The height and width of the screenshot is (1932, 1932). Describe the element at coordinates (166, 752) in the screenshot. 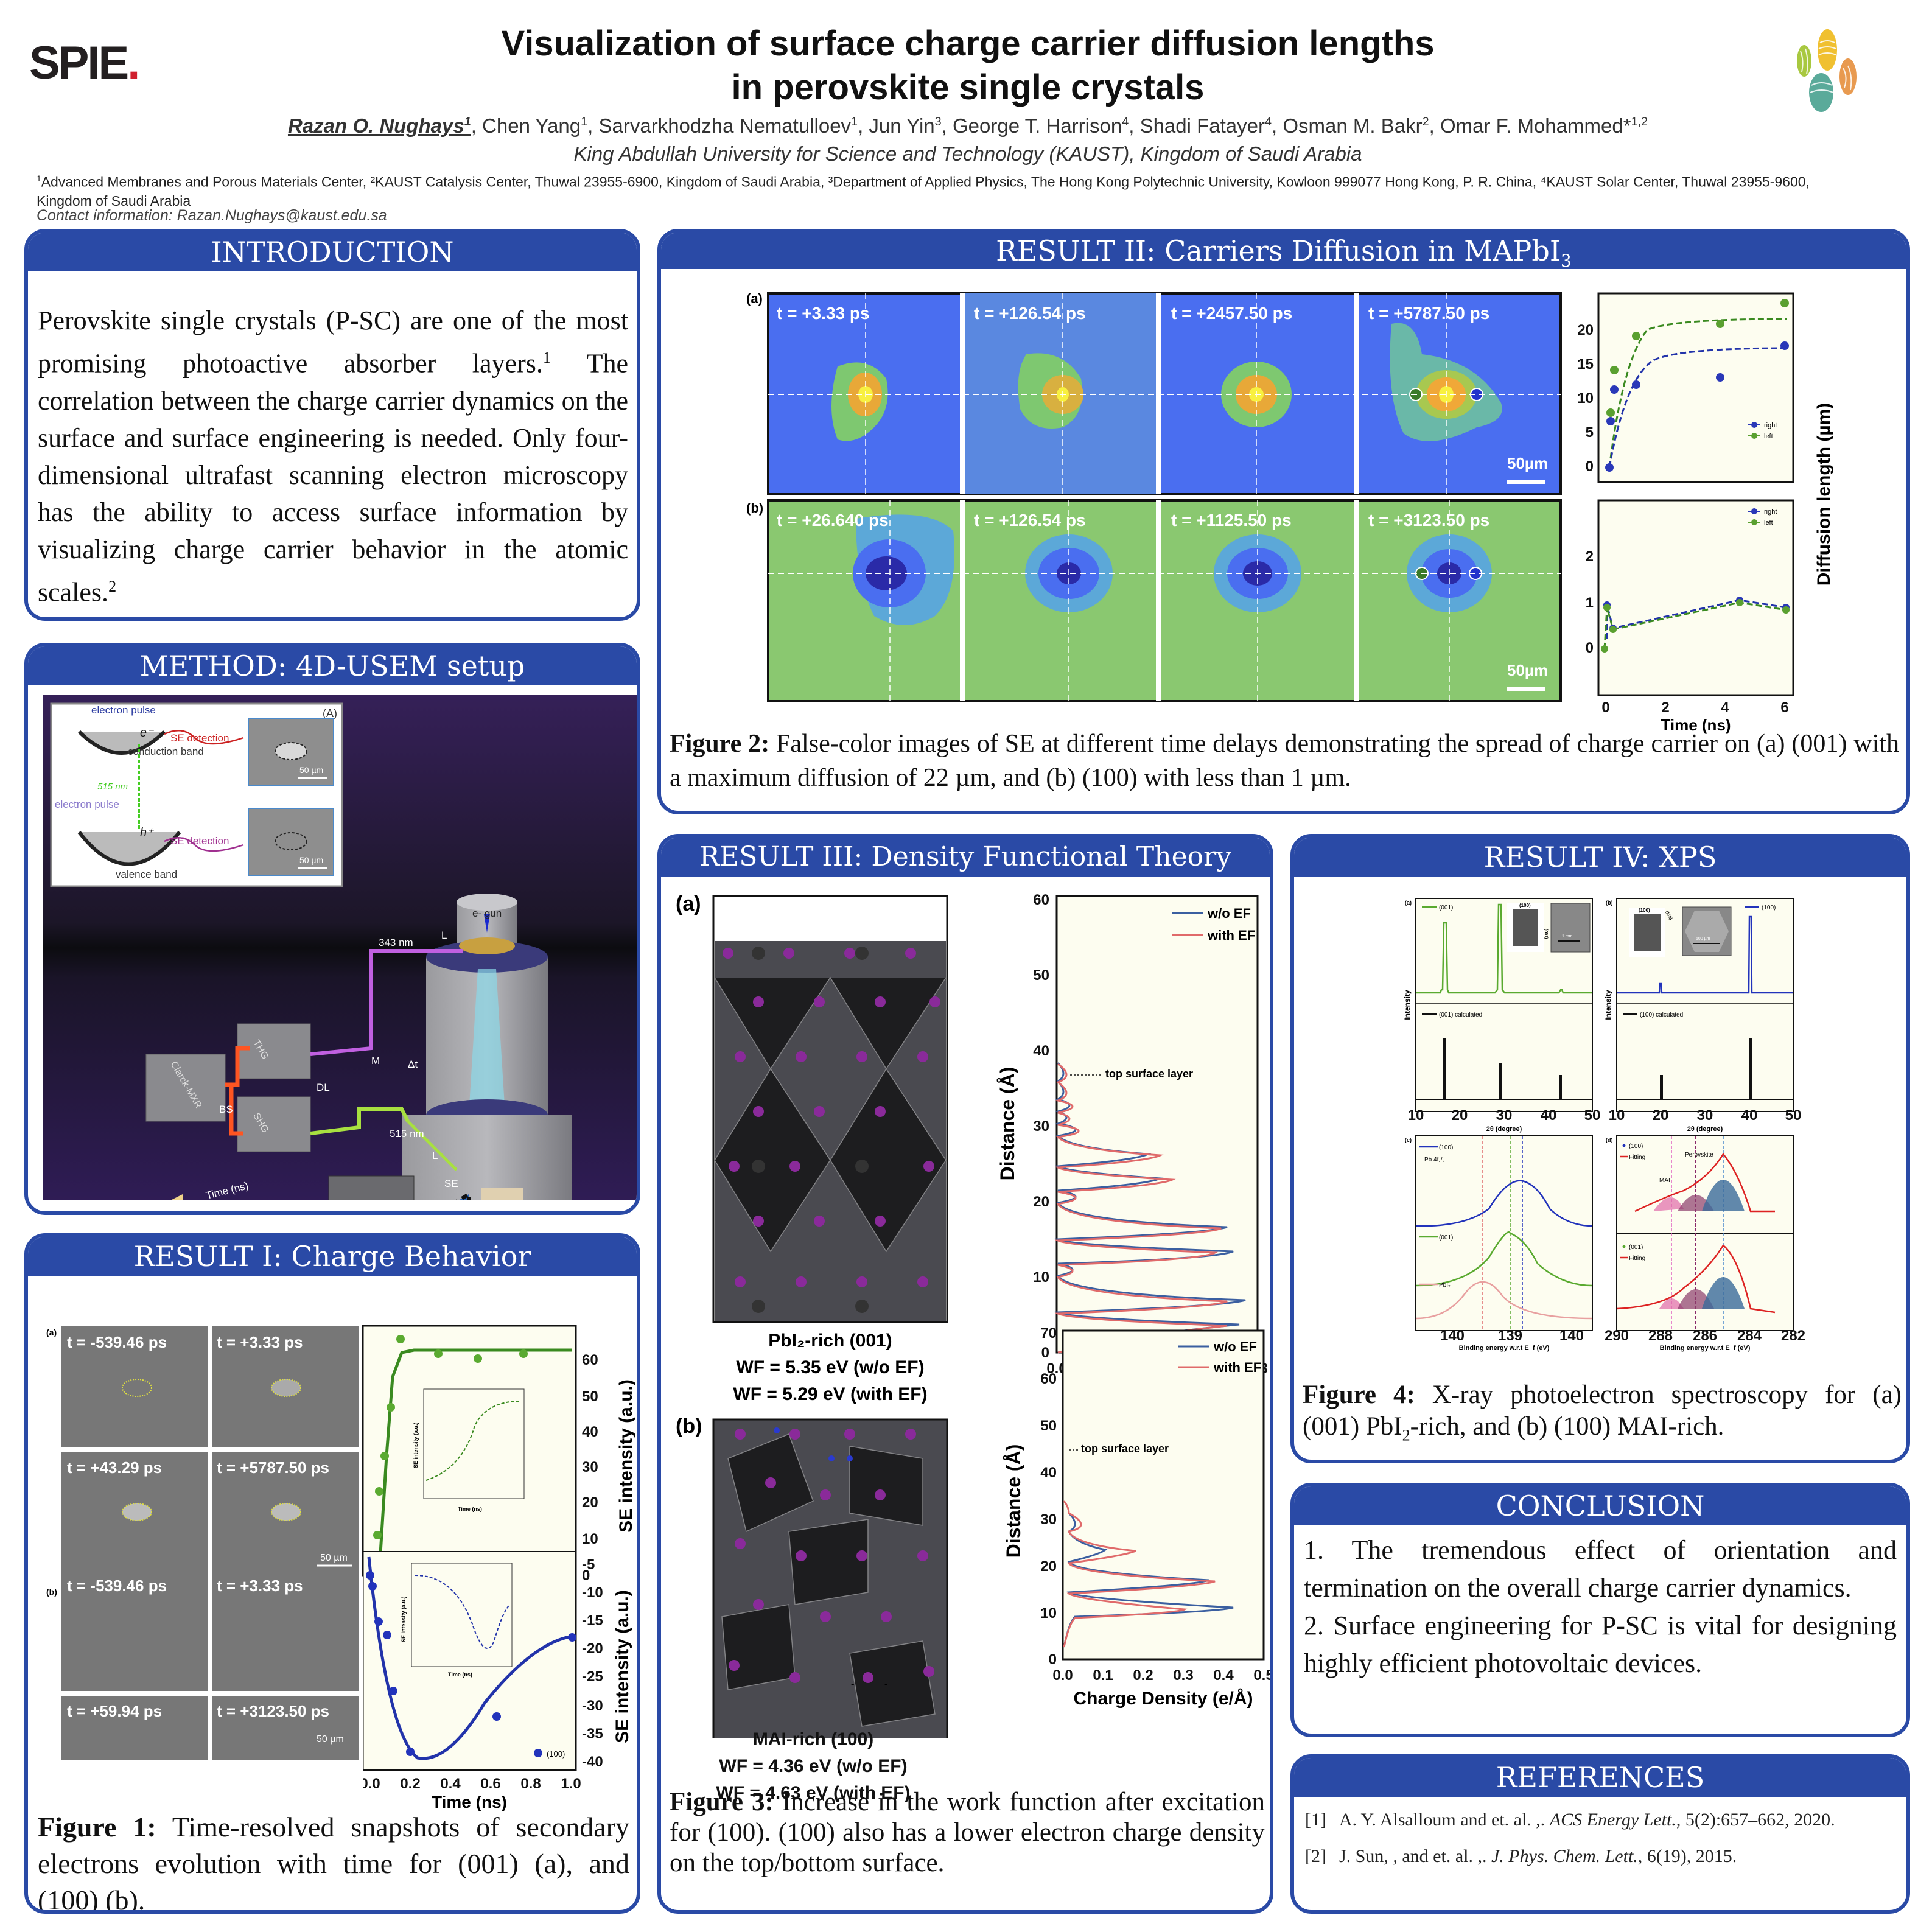

I see `svg-text: conduction band` at that location.